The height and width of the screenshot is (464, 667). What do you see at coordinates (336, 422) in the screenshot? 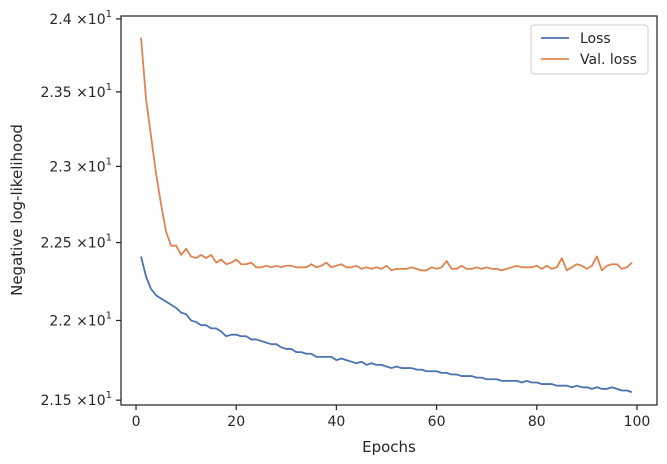
I see `x-tick-label: 40` at bounding box center [336, 422].